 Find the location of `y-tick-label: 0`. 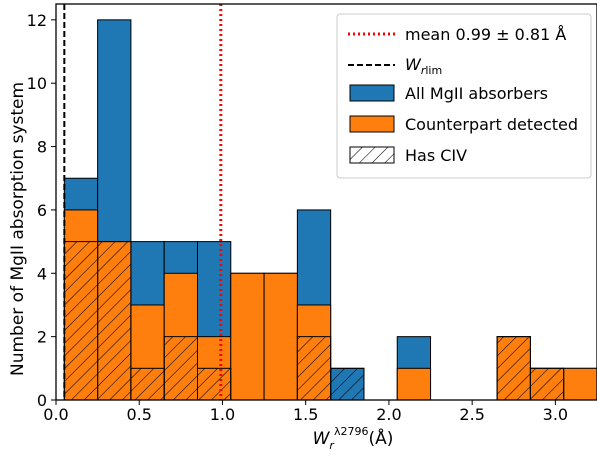

y-tick-label: 0 is located at coordinates (42, 400).